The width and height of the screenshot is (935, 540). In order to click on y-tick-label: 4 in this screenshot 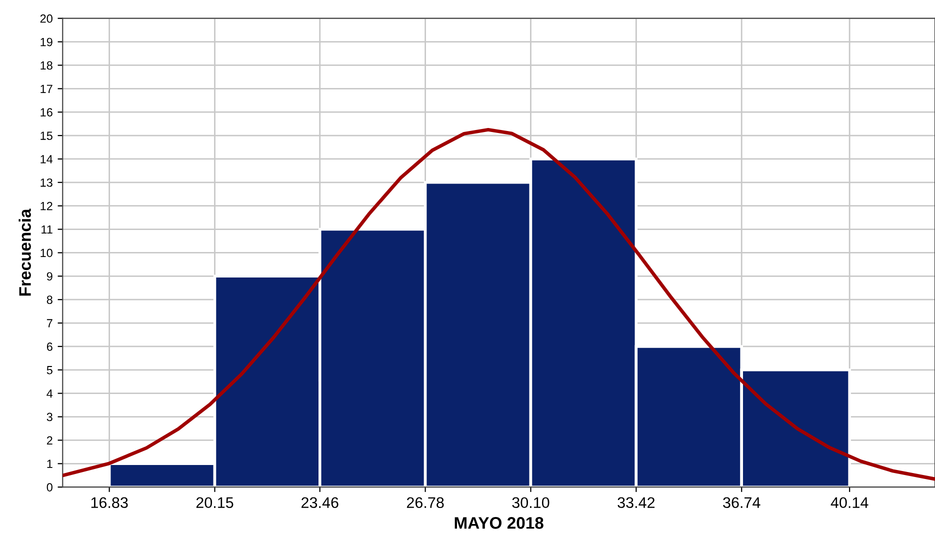, I will do `click(49, 393)`.